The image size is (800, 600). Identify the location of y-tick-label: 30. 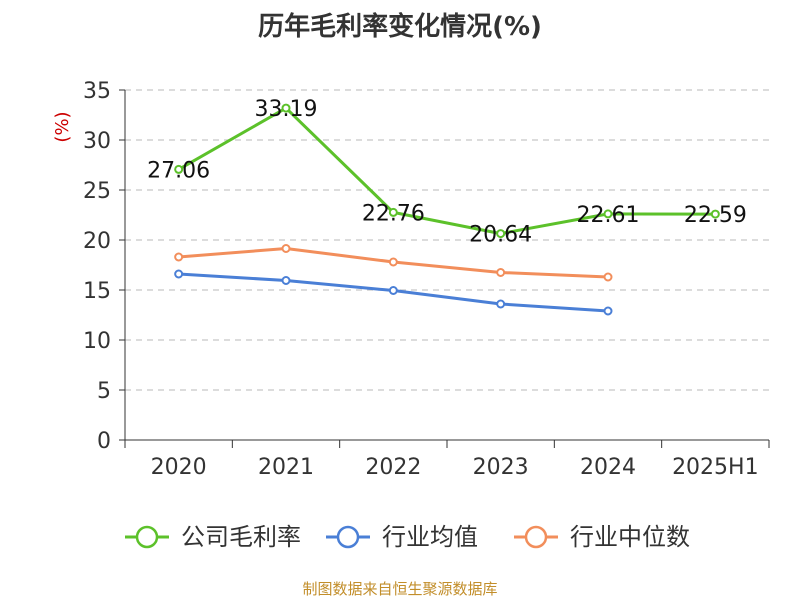
(97, 141).